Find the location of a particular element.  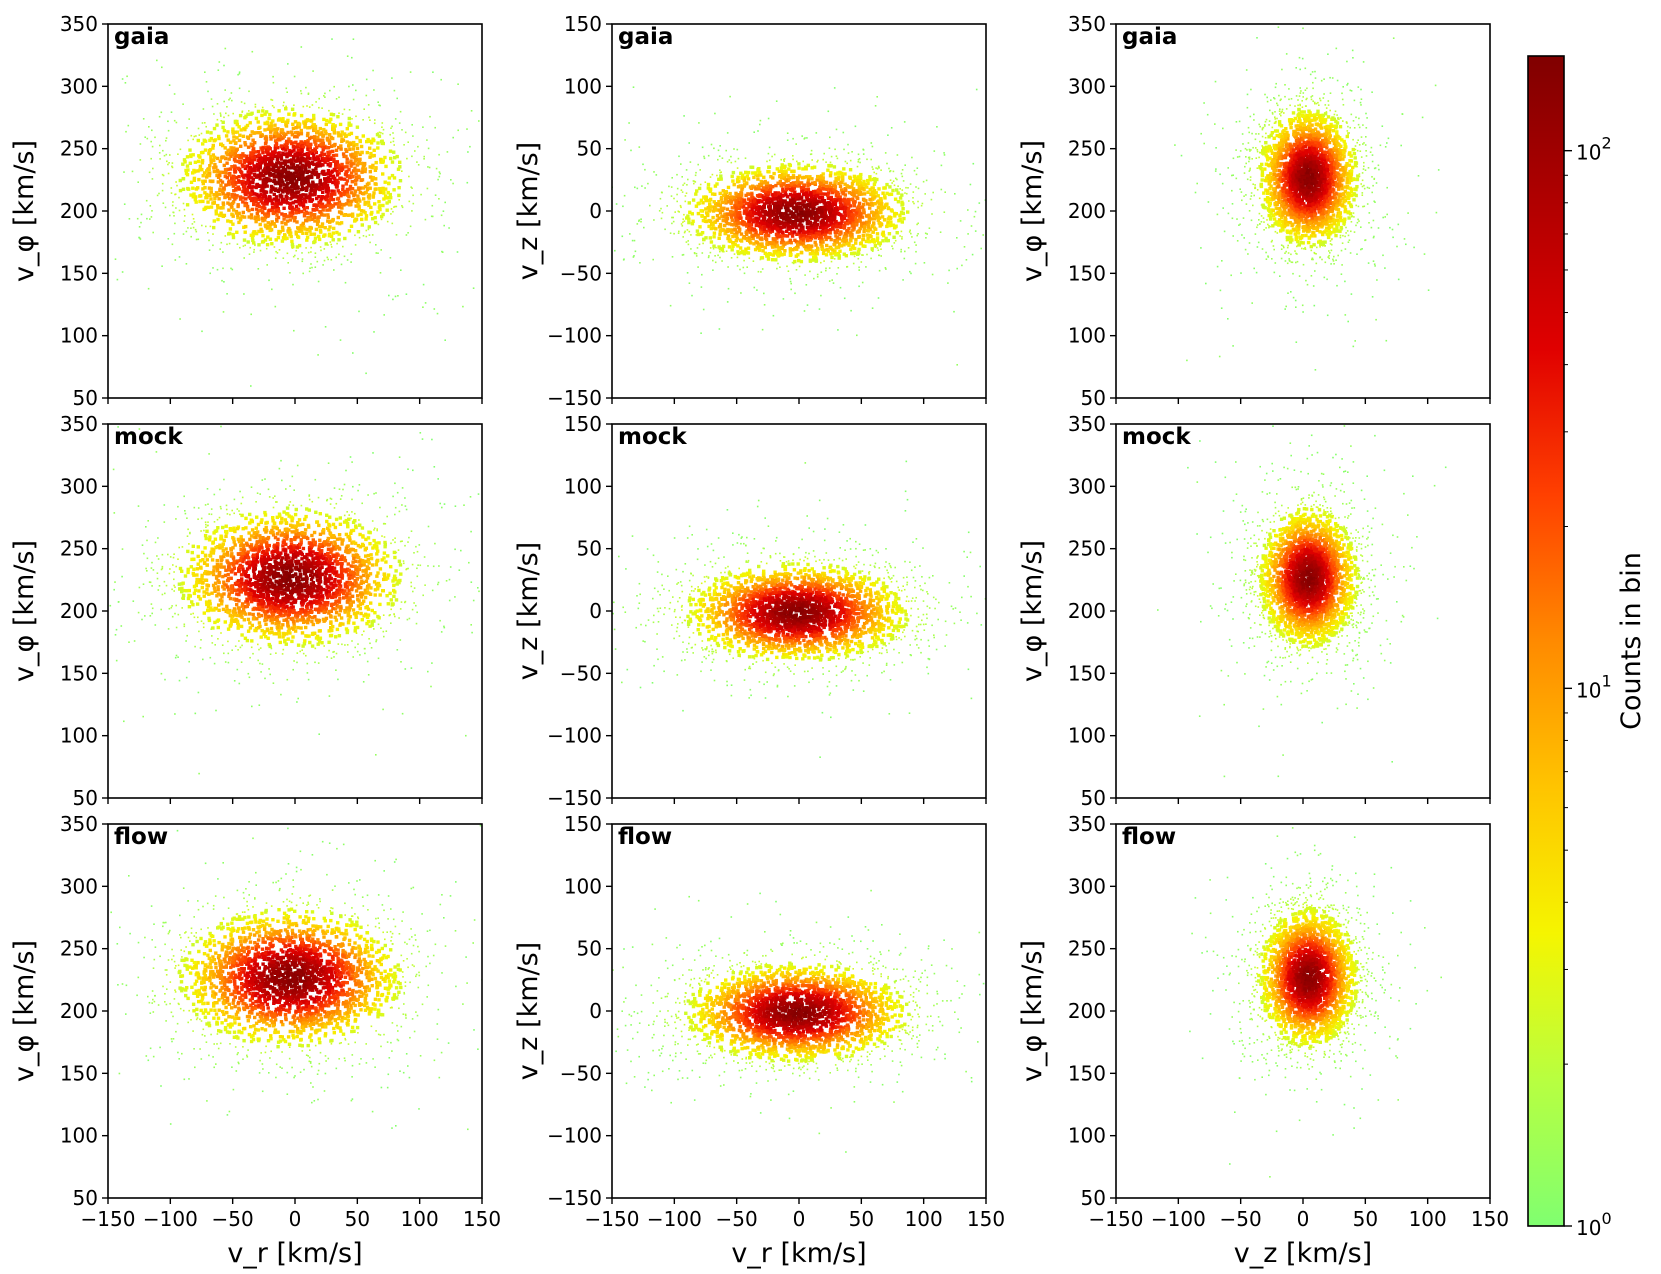

panel-gaia-vr-vz: −150 −100 −50 0 50 100 150 gaia v_z [km/s] is located at coordinates (750, 211).